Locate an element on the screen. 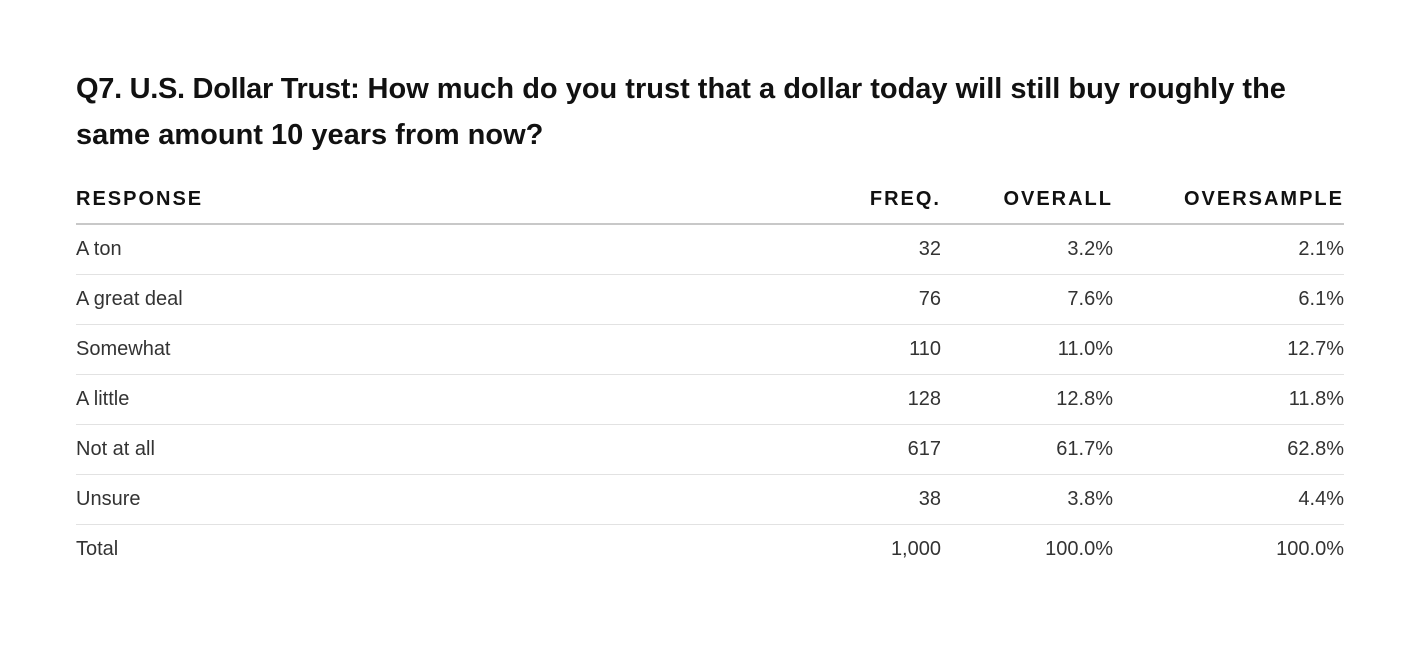  value-cell: 11.8% is located at coordinates (1228, 399).